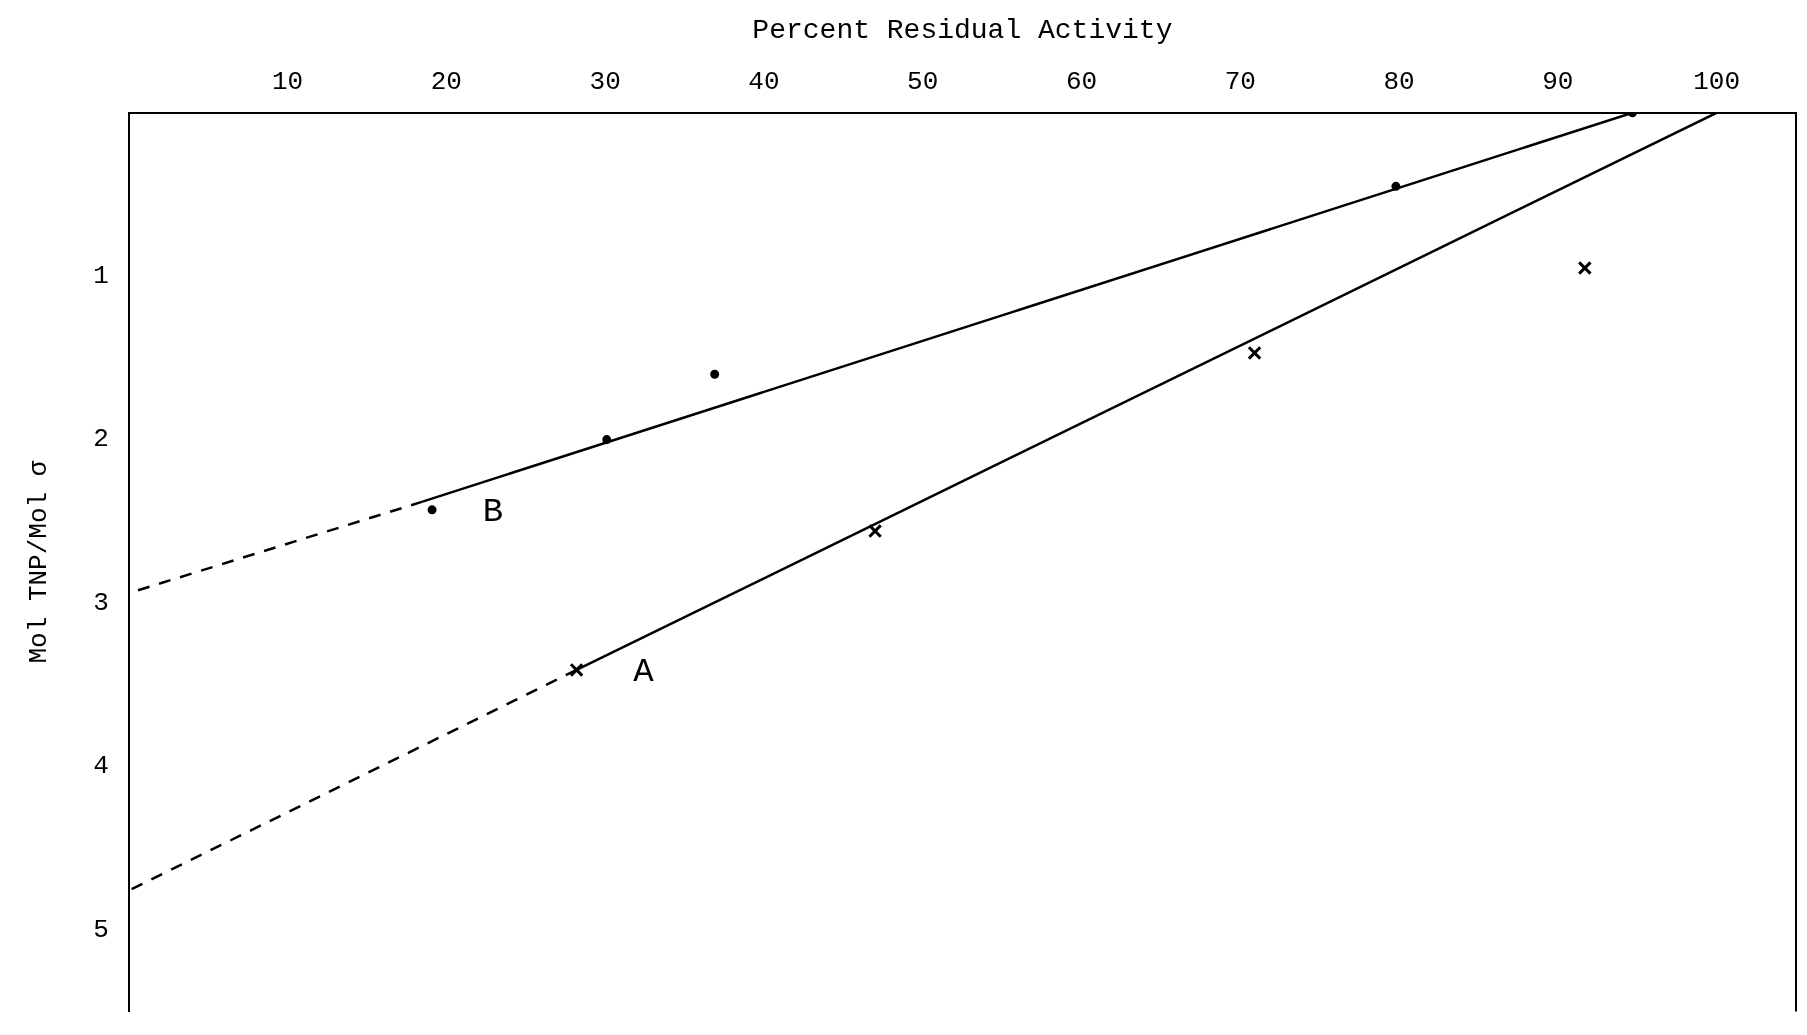 This screenshot has height=1035, width=1807. What do you see at coordinates (101, 929) in the screenshot?
I see `y-tick-label: 5` at bounding box center [101, 929].